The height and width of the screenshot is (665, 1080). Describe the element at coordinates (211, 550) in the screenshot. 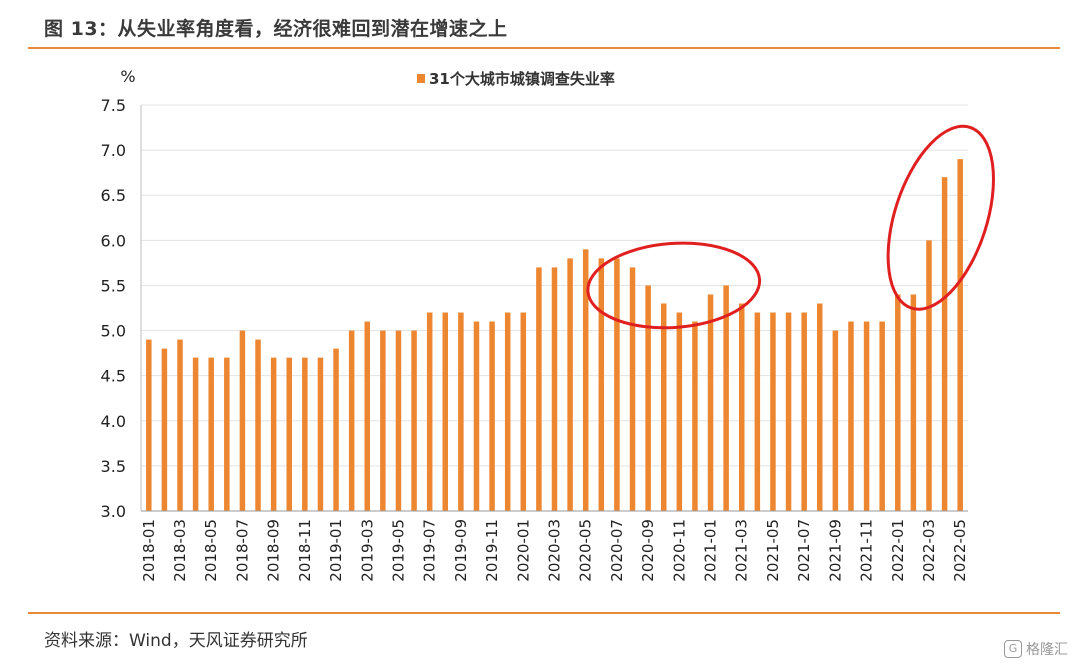

I see `x-tick-label: 2018-05` at that location.